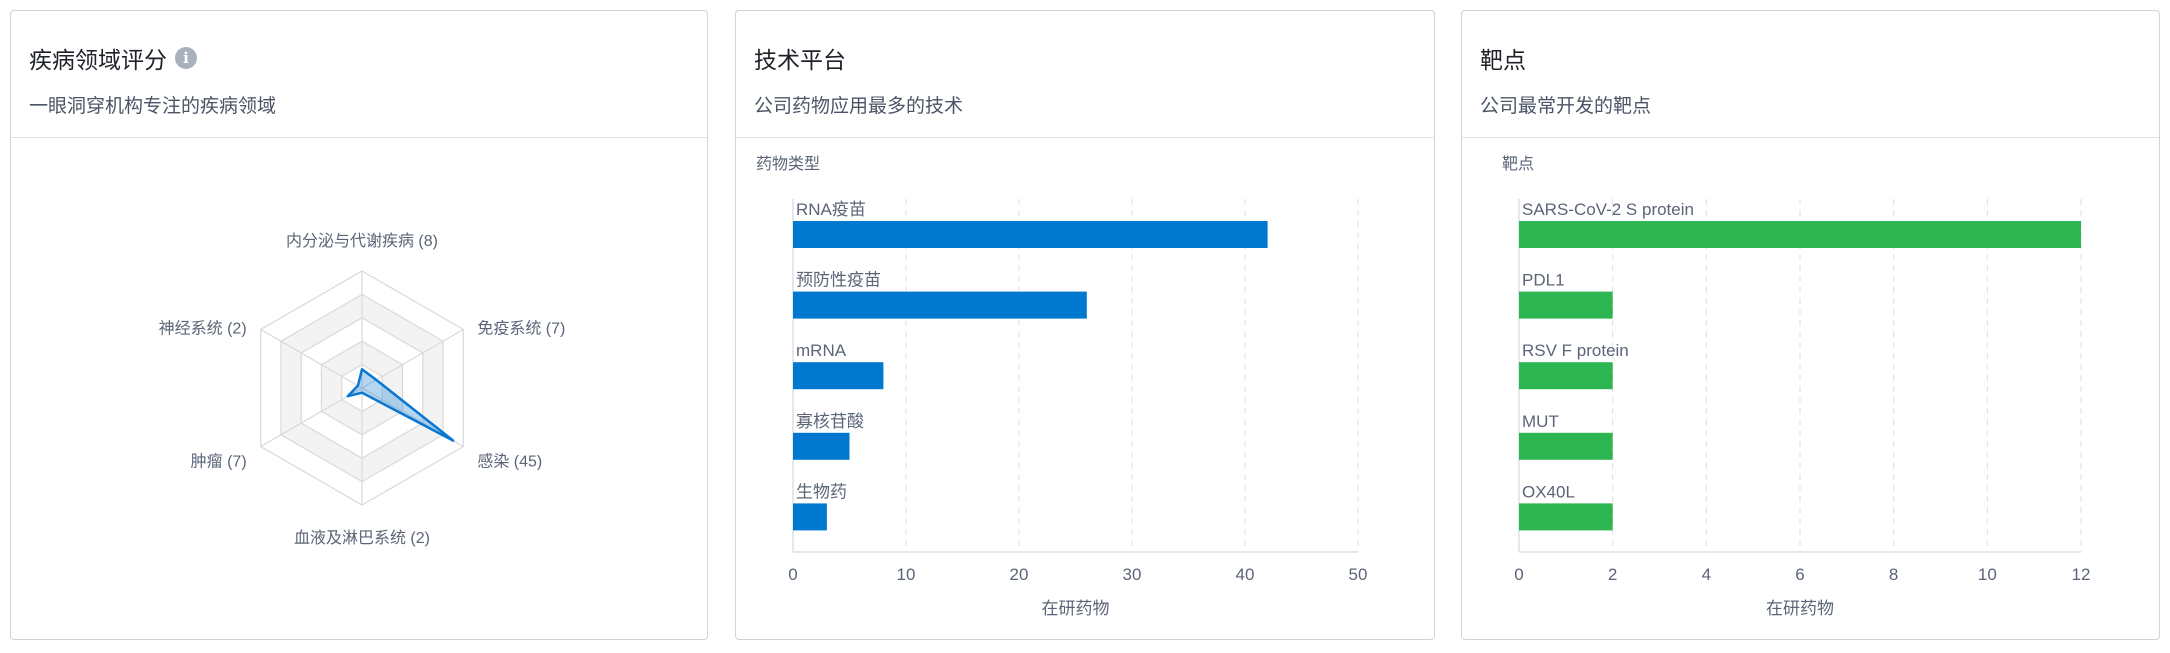 This screenshot has width=2170, height=653. What do you see at coordinates (1503, 60) in the screenshot?
I see `panel-title: 靶点` at bounding box center [1503, 60].